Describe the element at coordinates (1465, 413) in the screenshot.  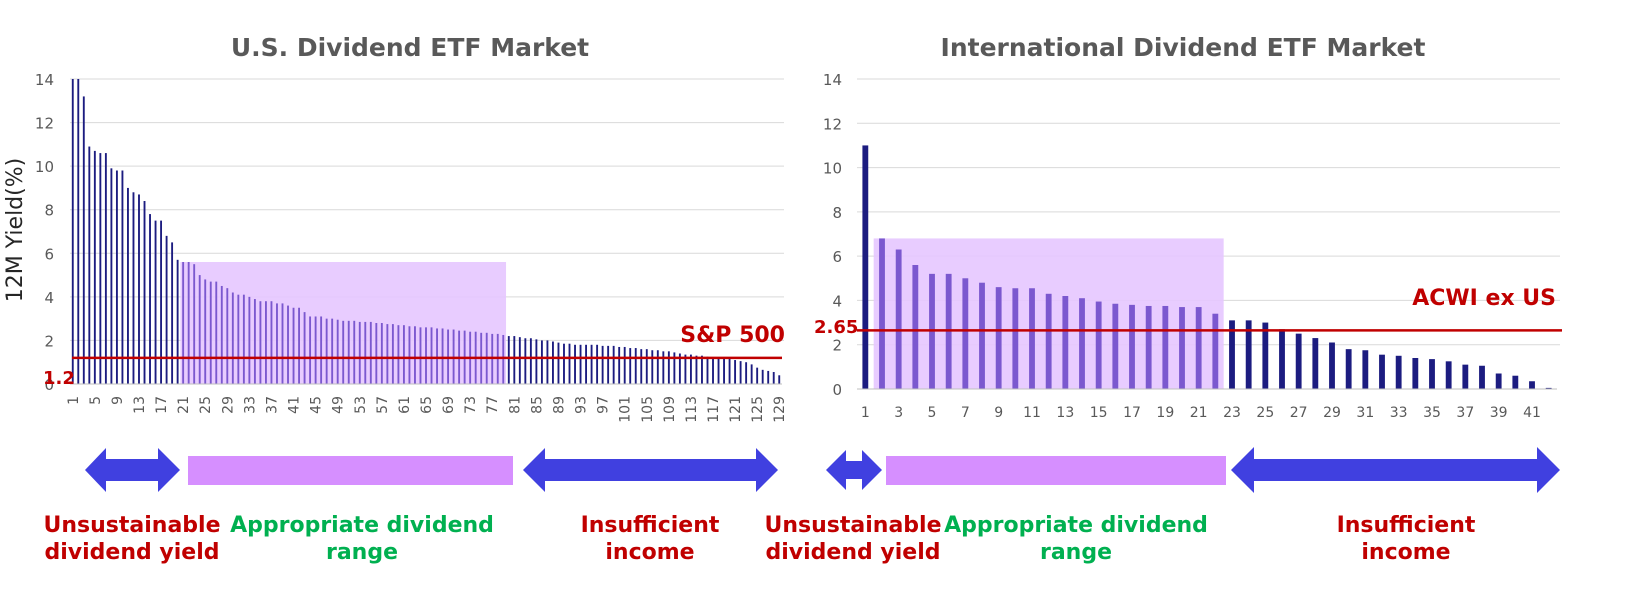
I see `x-tick-label: 37` at that location.